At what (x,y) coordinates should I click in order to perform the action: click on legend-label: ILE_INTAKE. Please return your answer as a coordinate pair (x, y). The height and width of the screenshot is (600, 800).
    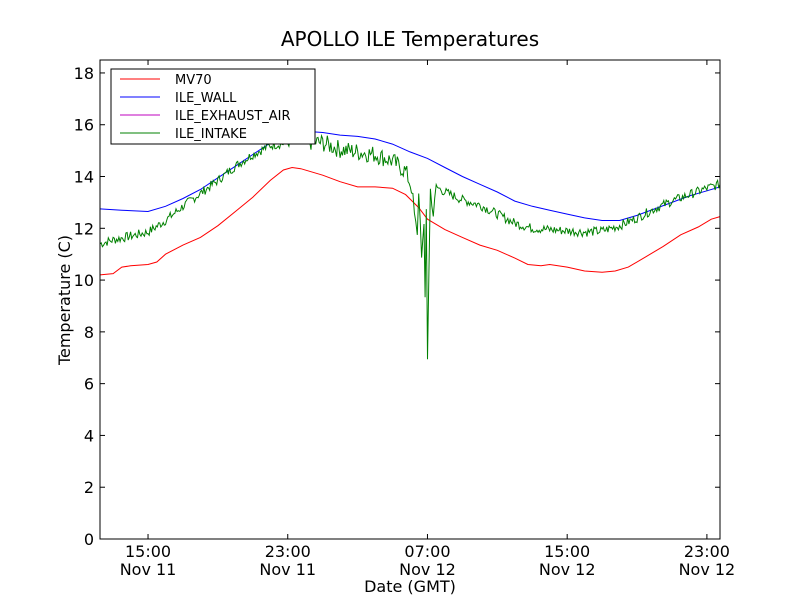
    Looking at the image, I should click on (211, 134).